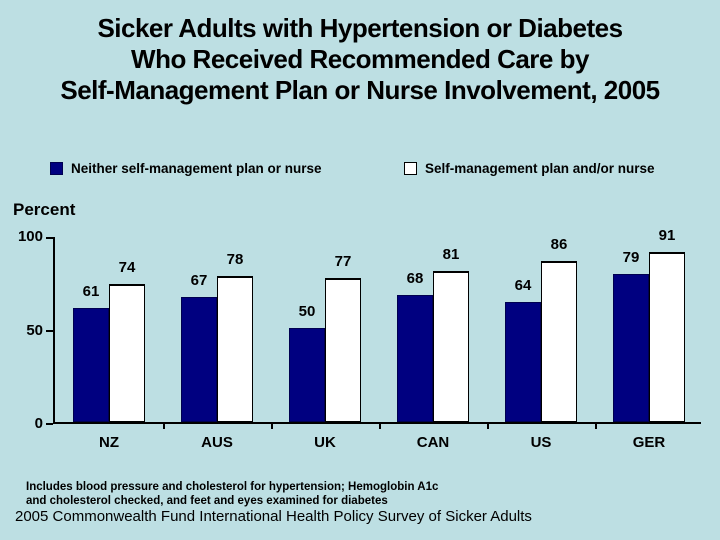  What do you see at coordinates (127, 267) in the screenshot?
I see `bar-value-label: 74` at bounding box center [127, 267].